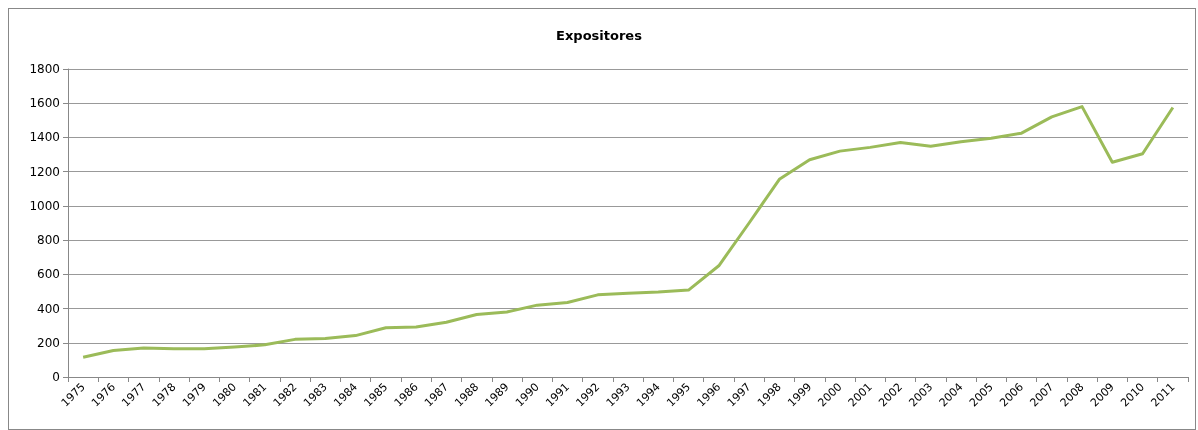 The width and height of the screenshot is (1198, 430). What do you see at coordinates (48, 342) in the screenshot?
I see `y-tick-label: 200` at bounding box center [48, 342].